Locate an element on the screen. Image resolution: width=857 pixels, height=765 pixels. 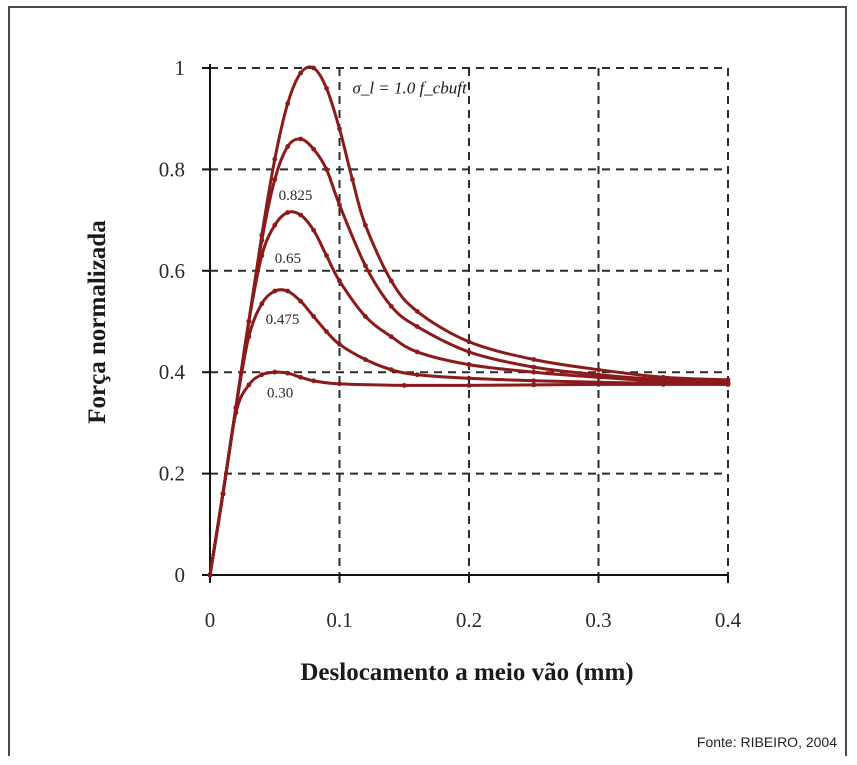
y-tick-label: 0 is located at coordinates (180, 575).